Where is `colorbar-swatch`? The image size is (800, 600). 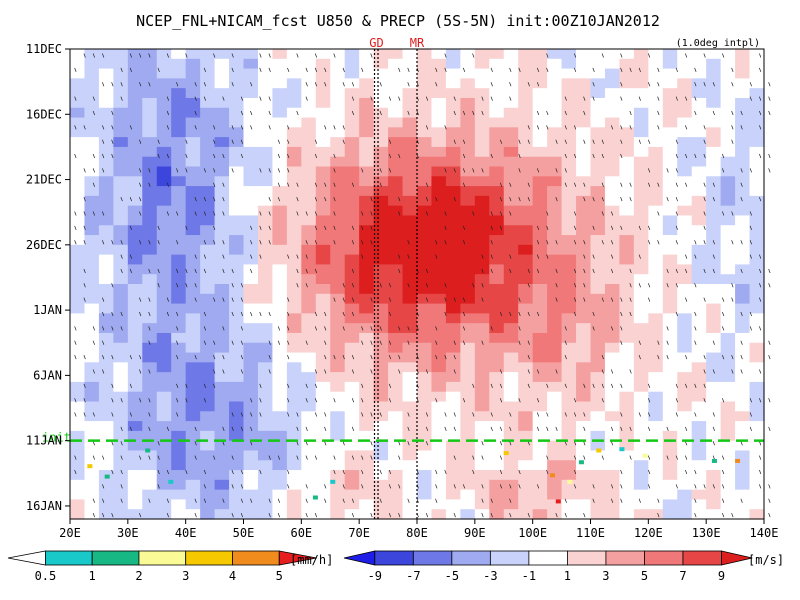
colorbar-swatch is located at coordinates (509, 558).